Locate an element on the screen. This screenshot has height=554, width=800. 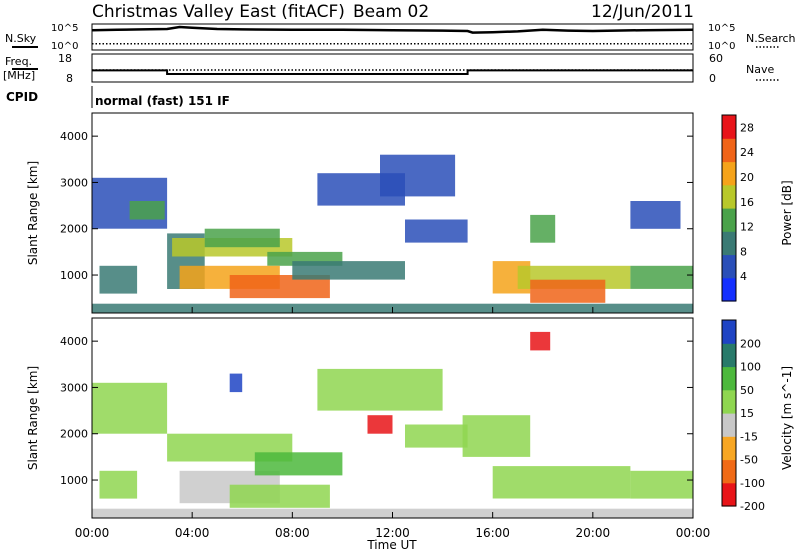
nsky-tick-low: 10^0 is located at coordinates (64, 46).